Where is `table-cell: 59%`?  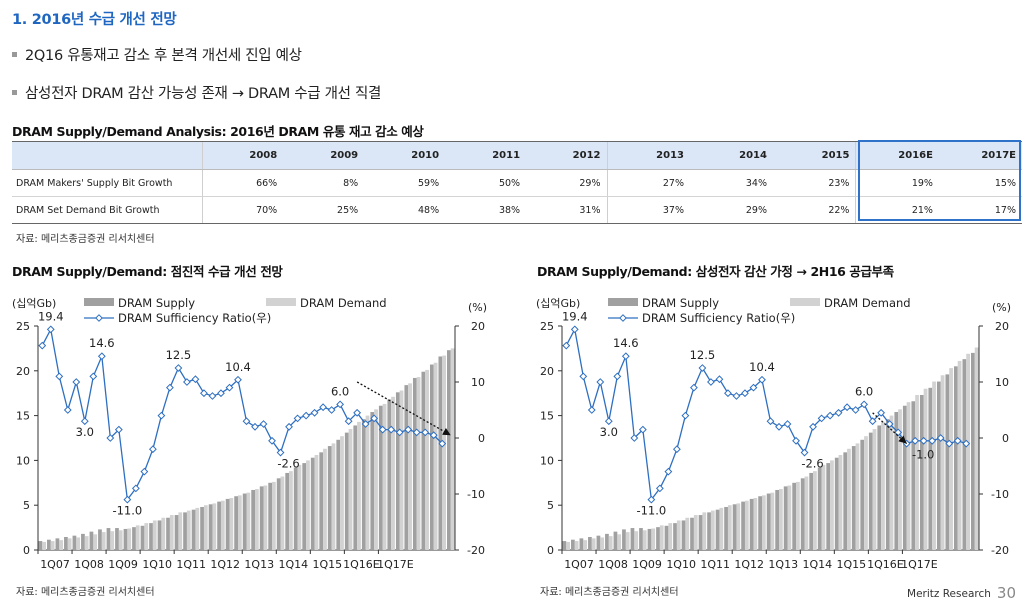 table-cell: 59% is located at coordinates (405, 183).